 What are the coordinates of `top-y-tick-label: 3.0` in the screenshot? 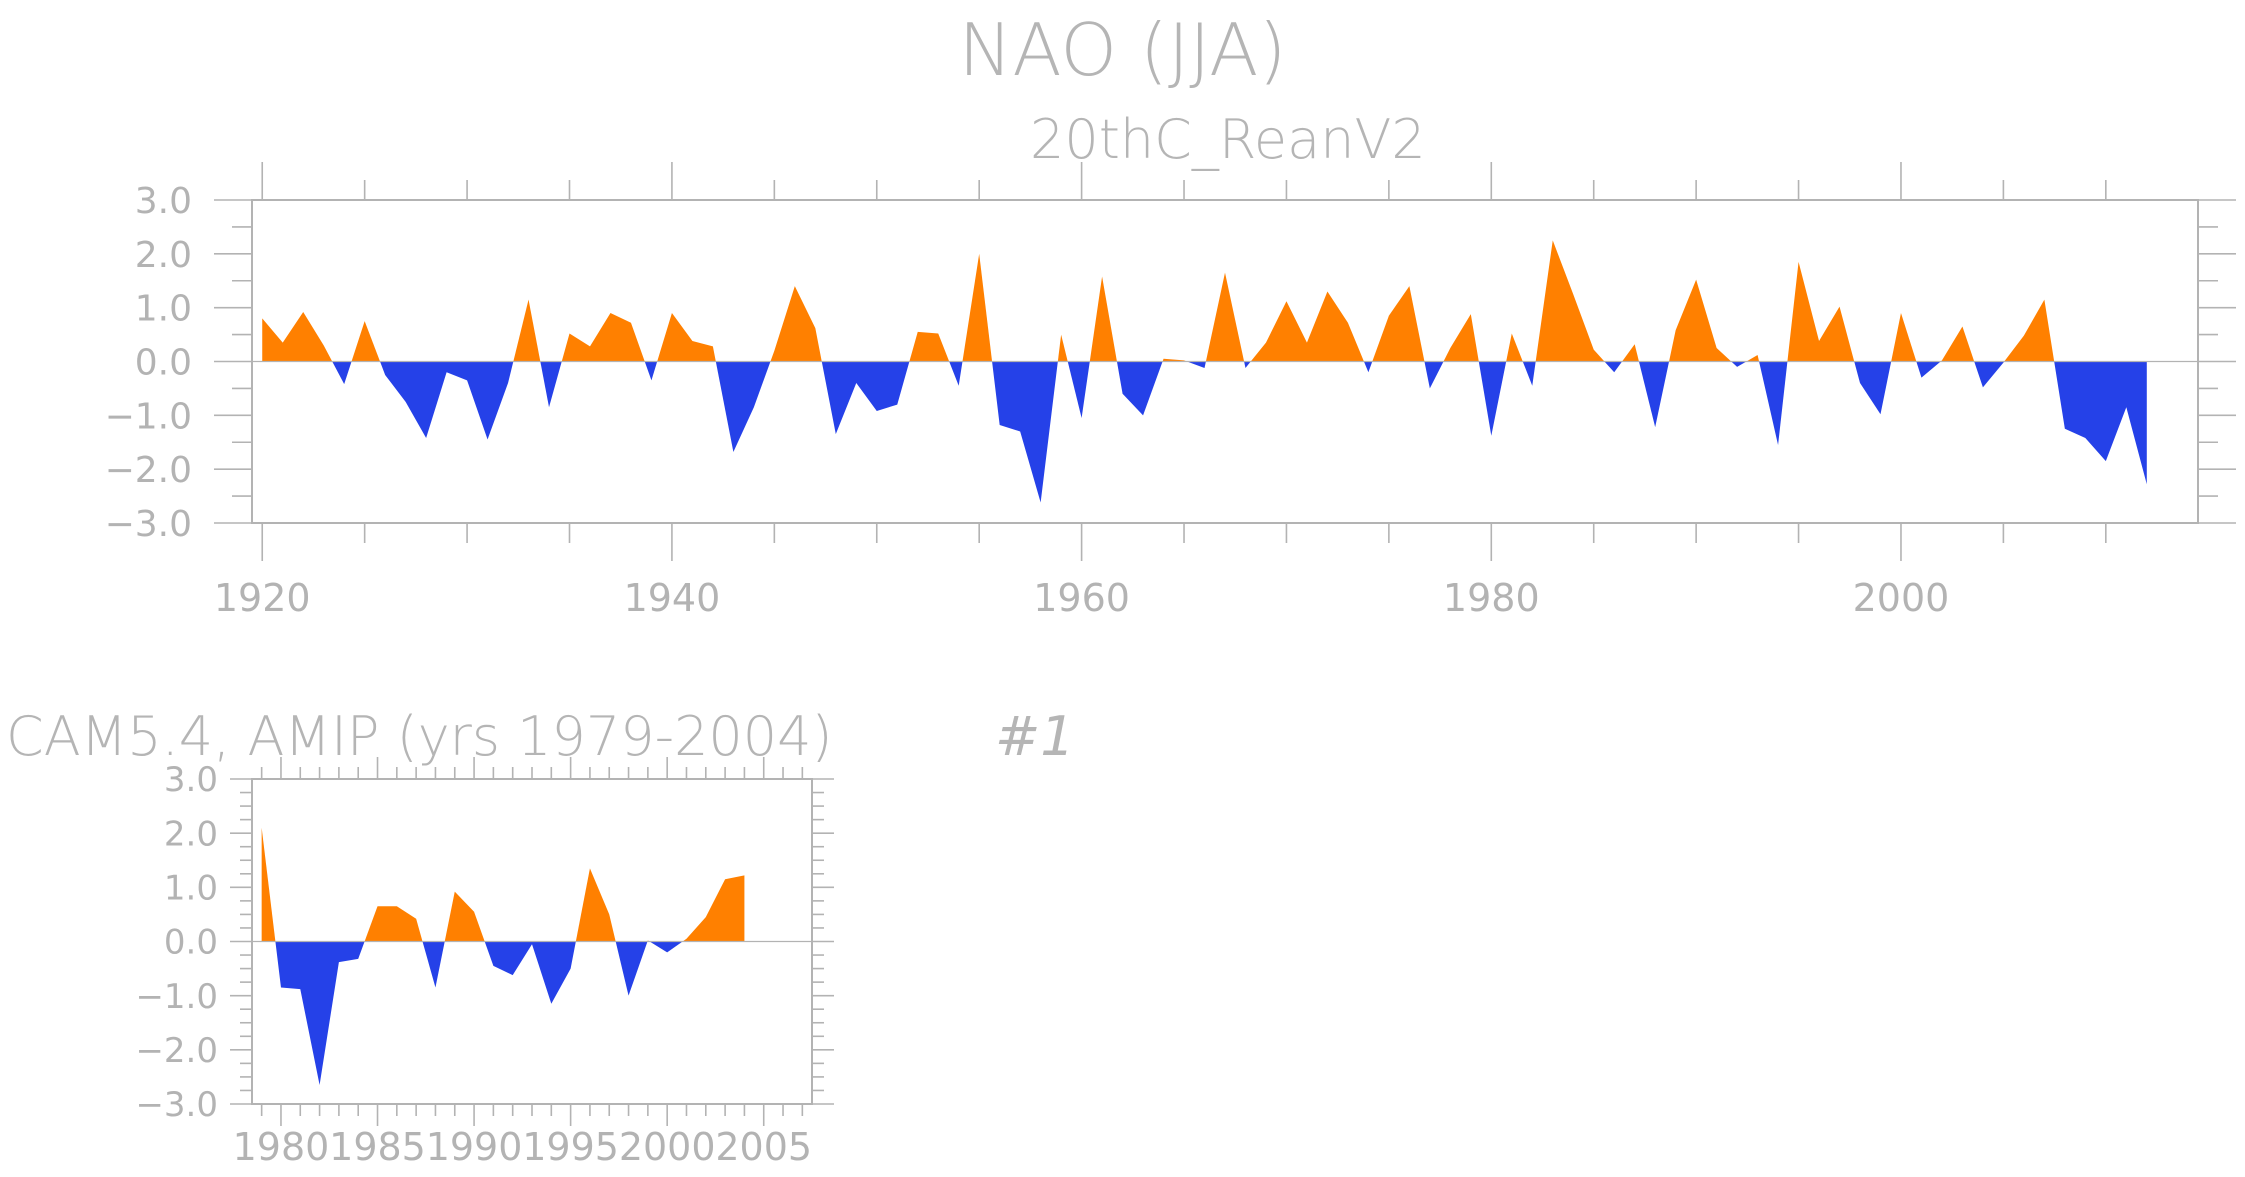 It's located at (163, 201).